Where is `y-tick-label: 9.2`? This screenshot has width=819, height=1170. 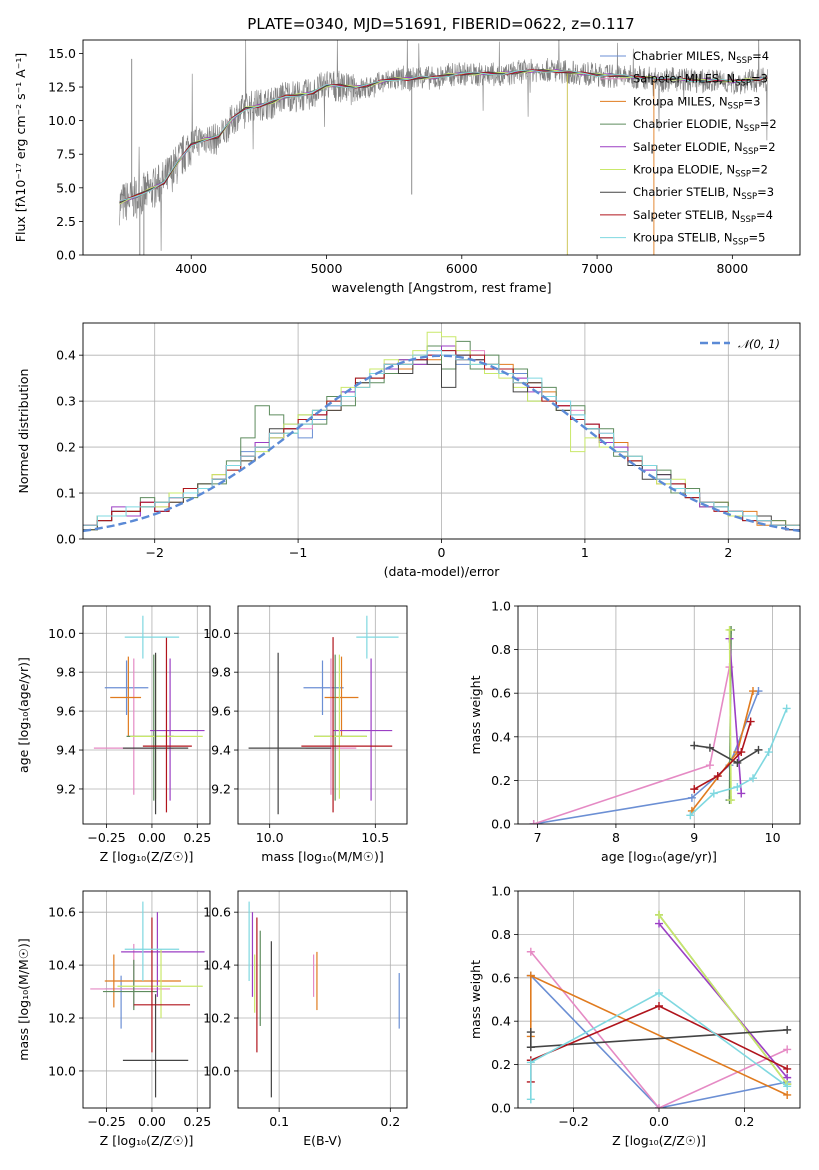 y-tick-label: 9.2 is located at coordinates (66, 788).